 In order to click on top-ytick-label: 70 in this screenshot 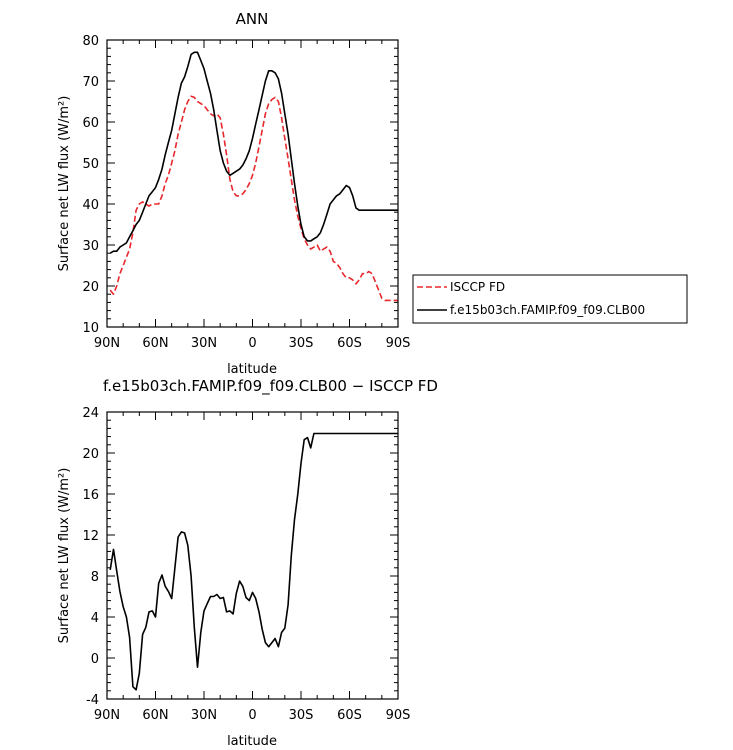, I will do `click(90, 82)`.